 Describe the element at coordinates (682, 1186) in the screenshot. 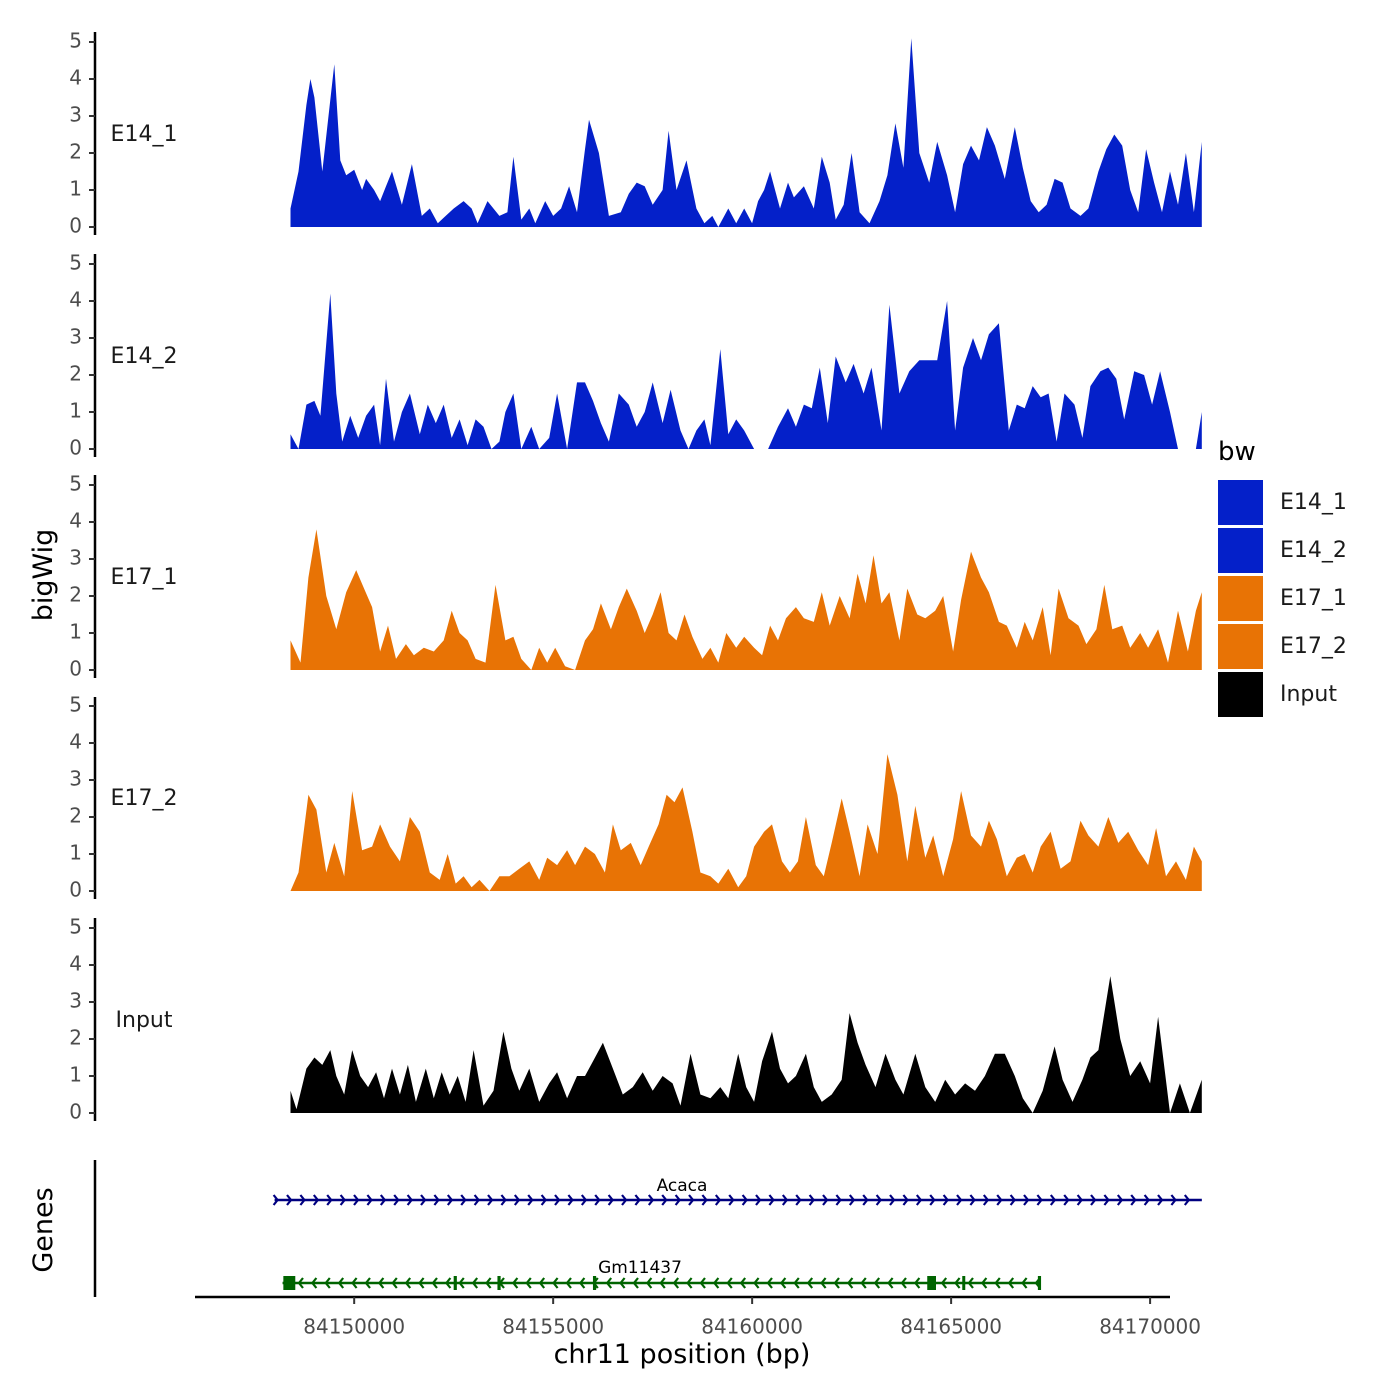

I see `gene-label-acaca: Acaca` at that location.